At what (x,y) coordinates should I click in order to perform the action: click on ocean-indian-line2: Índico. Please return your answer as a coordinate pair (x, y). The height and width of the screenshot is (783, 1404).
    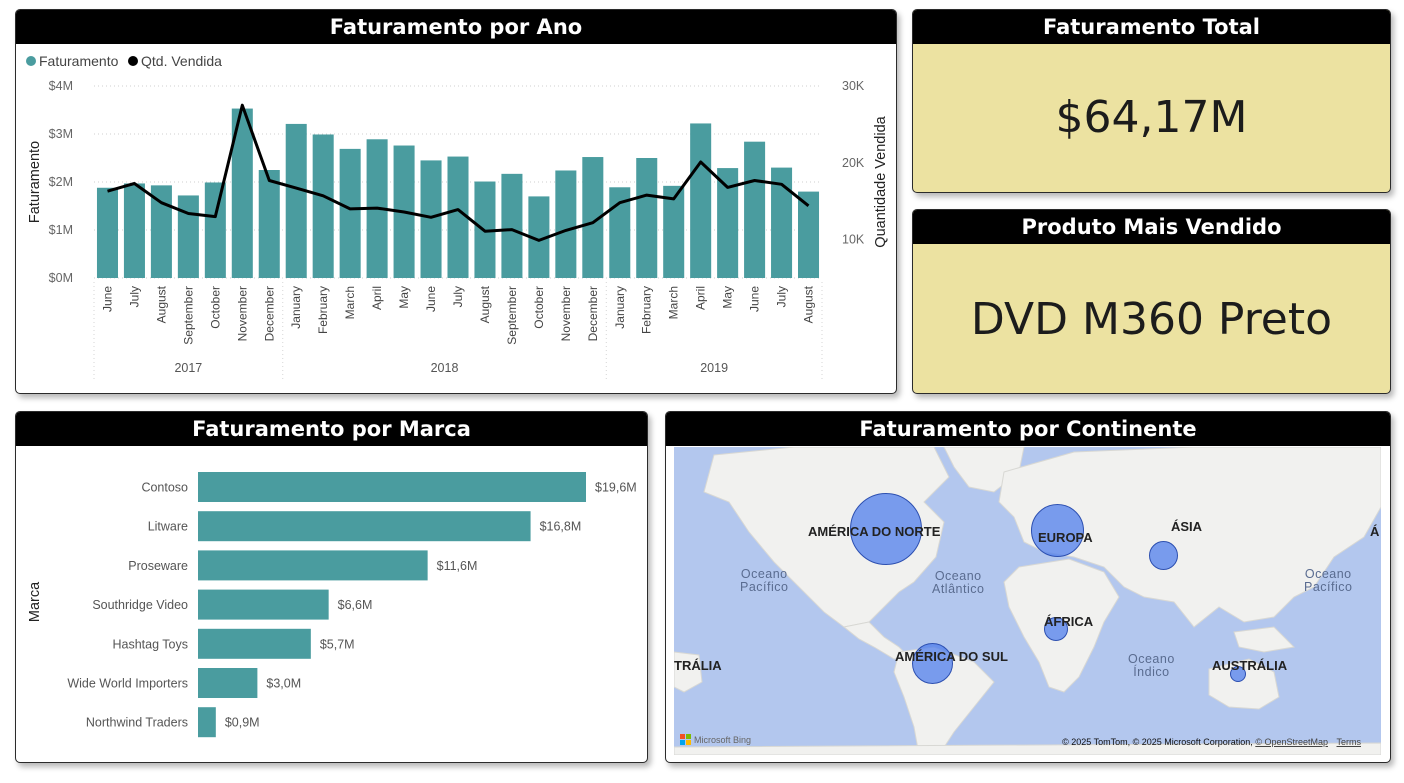
    Looking at the image, I should click on (1151, 672).